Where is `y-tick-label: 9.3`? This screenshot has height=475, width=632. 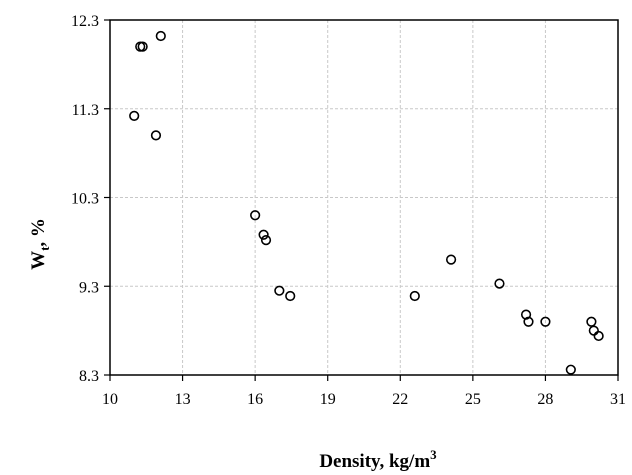 y-tick-label: 9.3 is located at coordinates (89, 287).